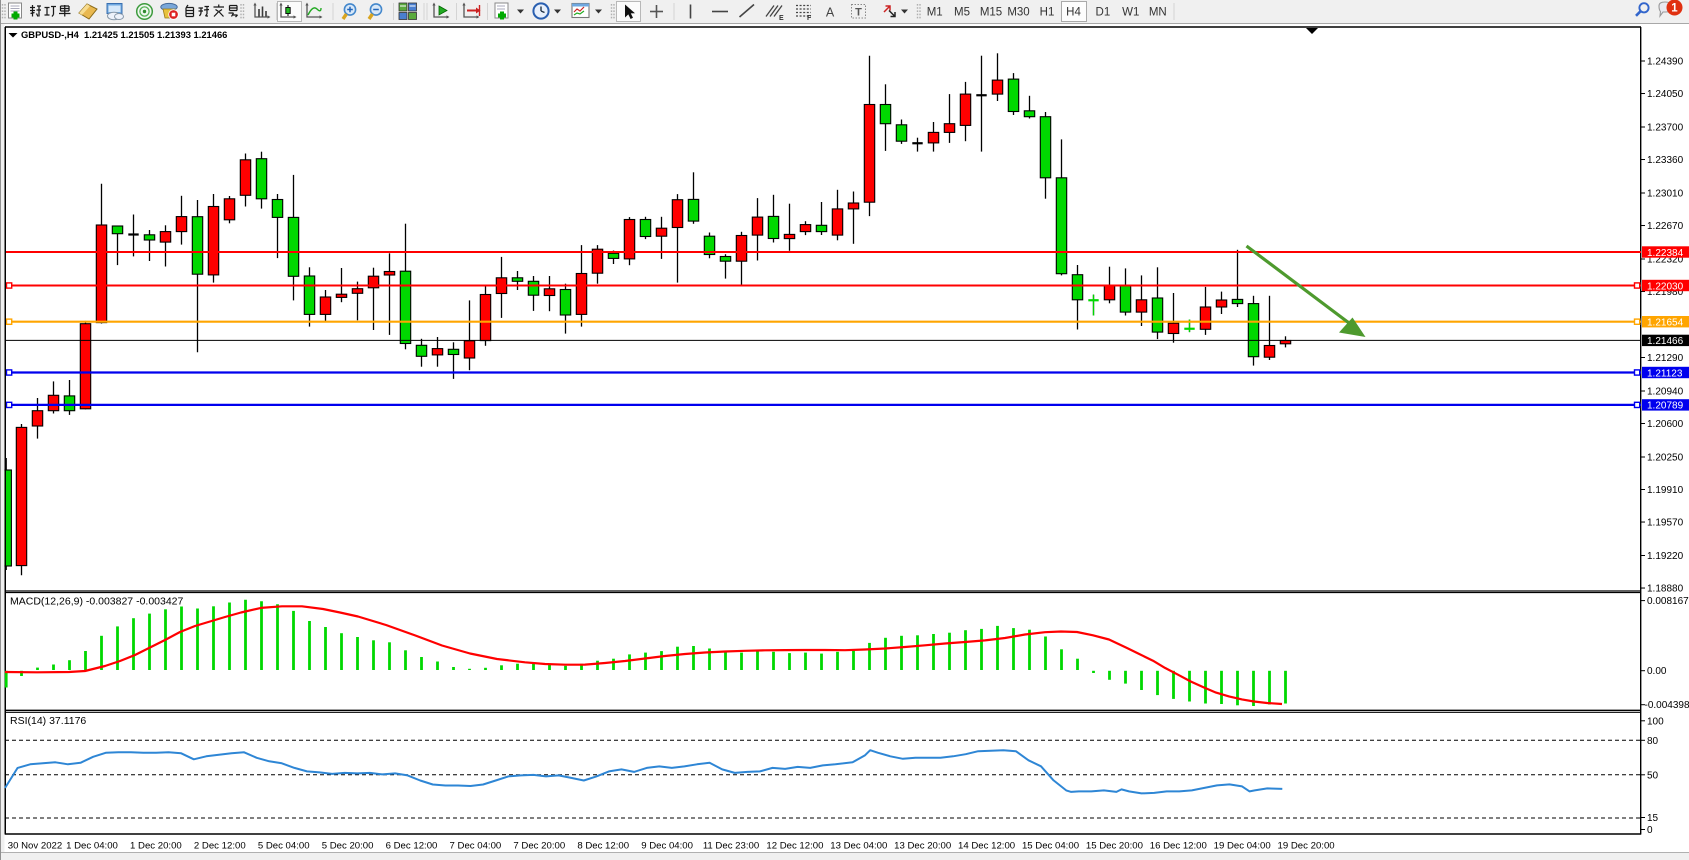  Describe the element at coordinates (1050, 846) in the screenshot. I see `svg-text: 15 Dec 04:00` at that location.